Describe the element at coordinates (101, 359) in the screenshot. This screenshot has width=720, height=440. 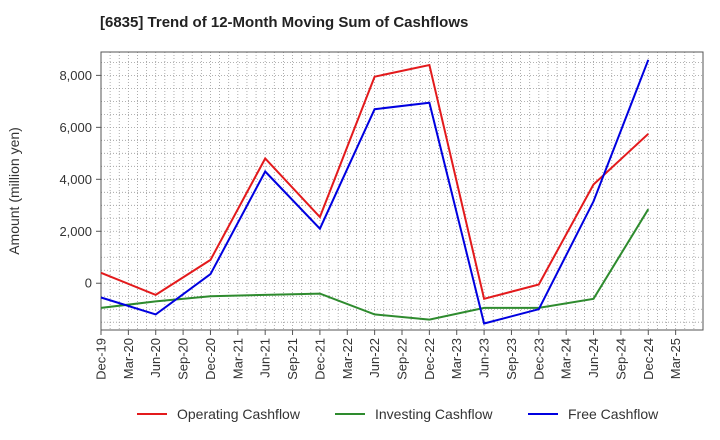
I see `x-tick-label: Dec-19` at that location.